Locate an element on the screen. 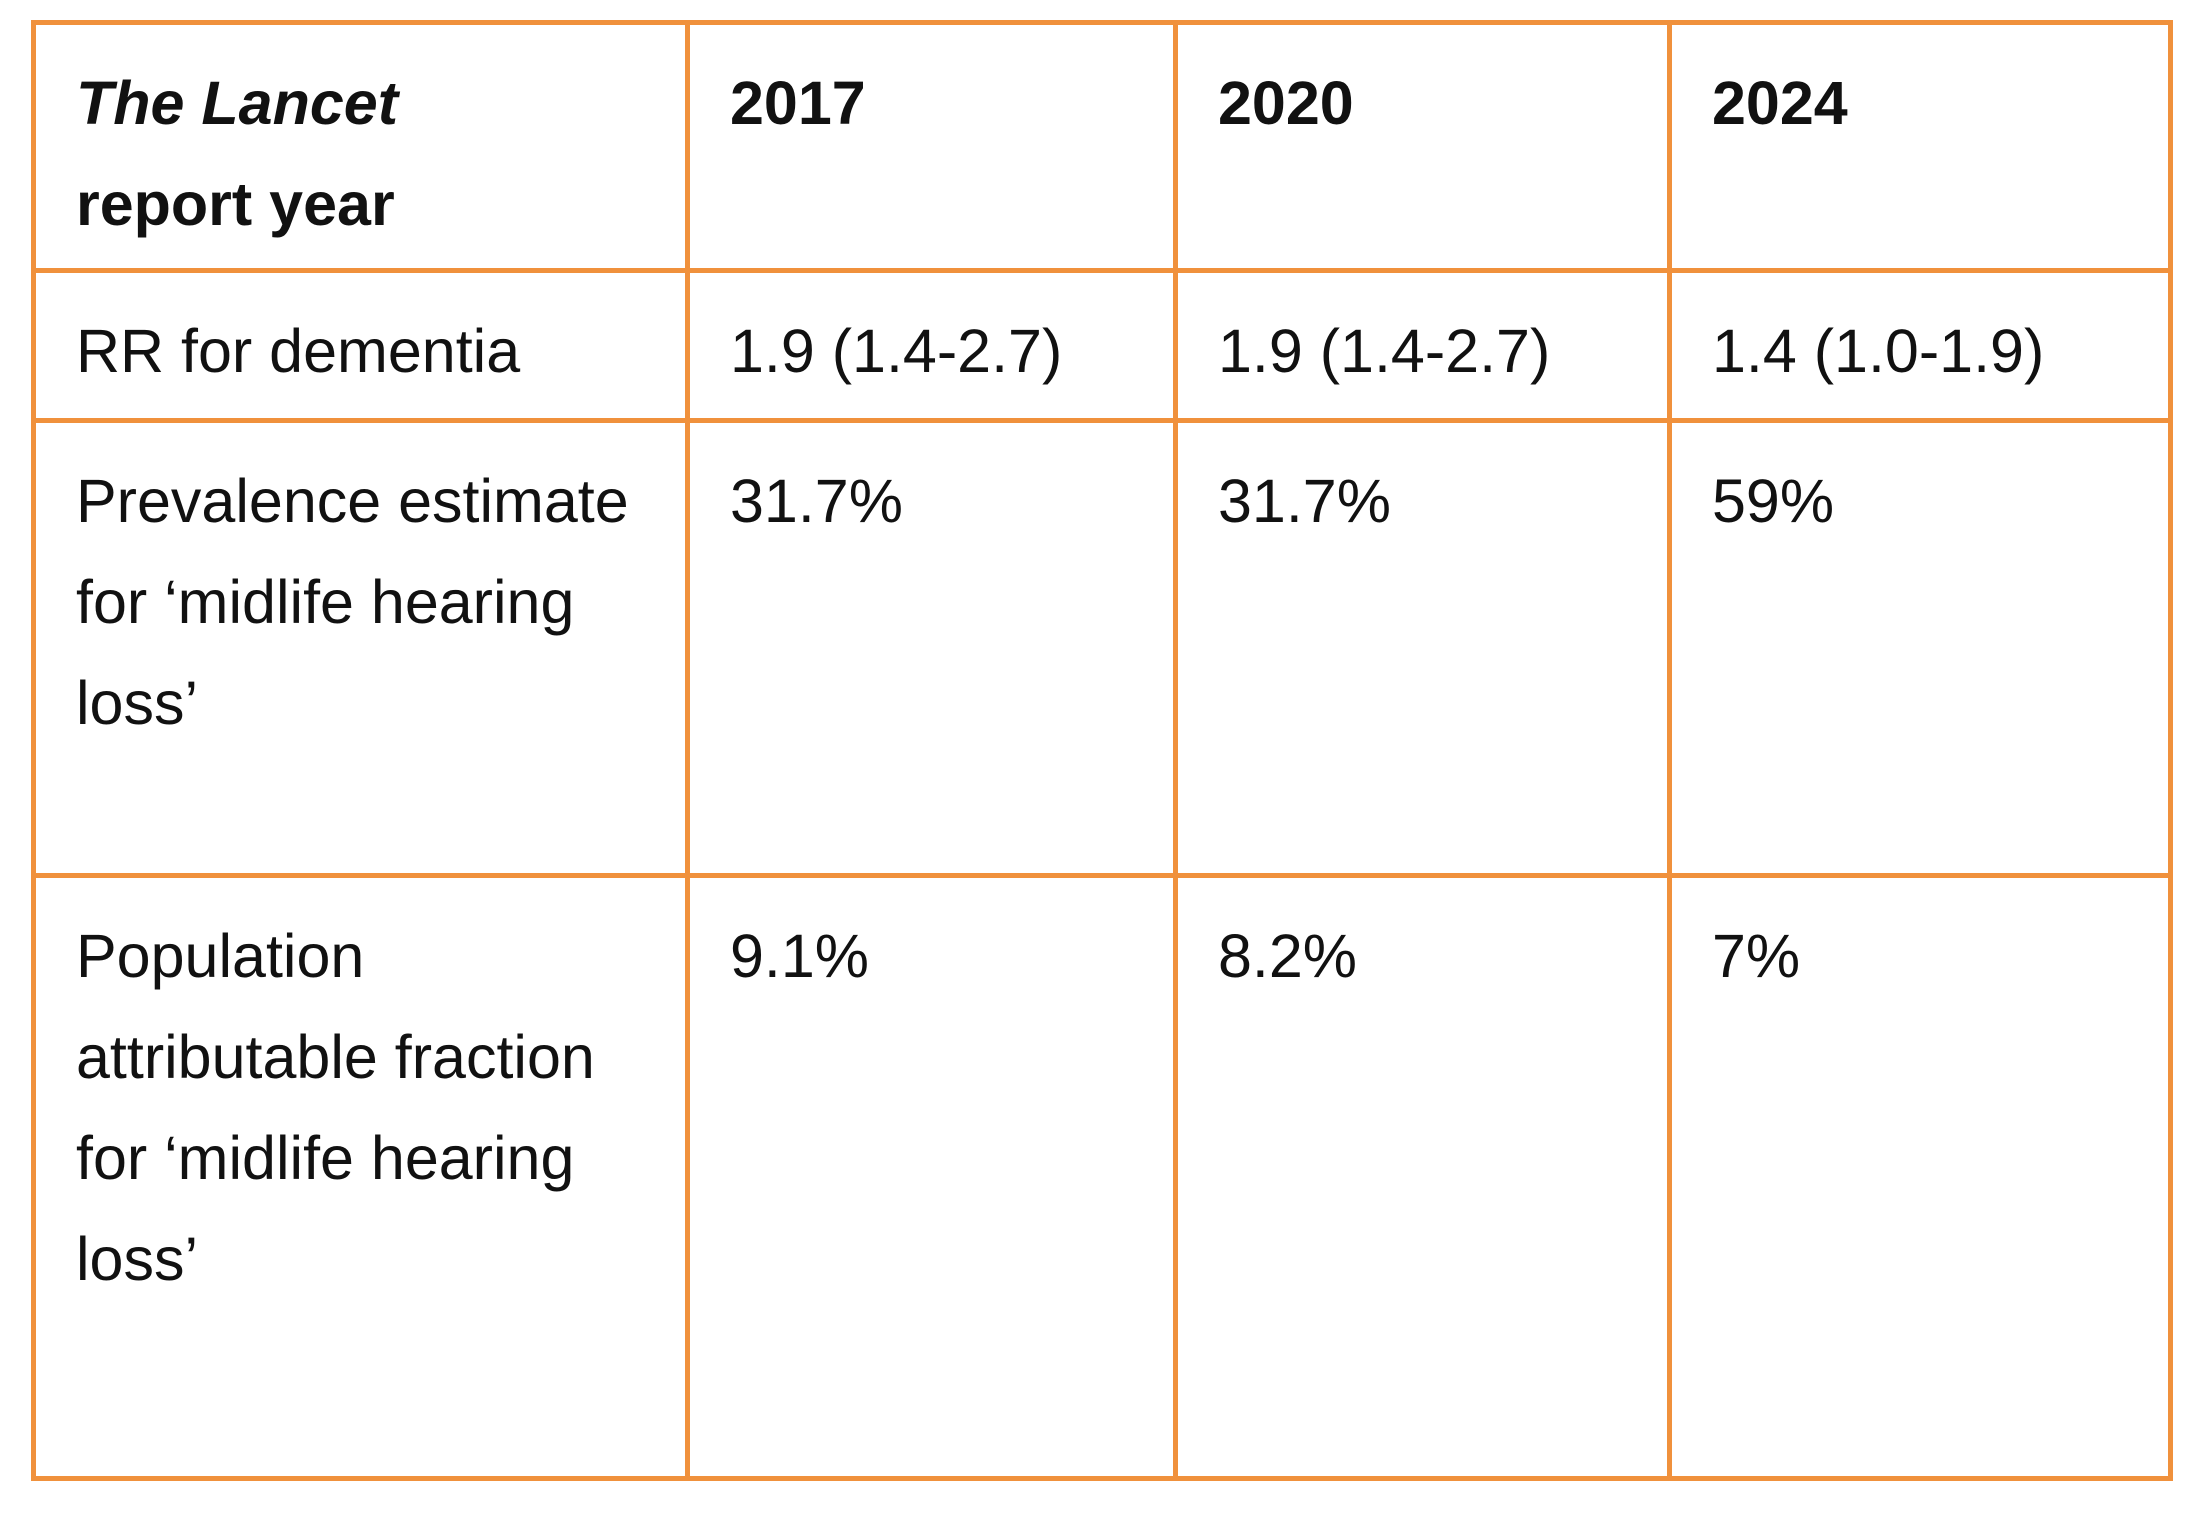  cell: 7% is located at coordinates (1920, 1177).